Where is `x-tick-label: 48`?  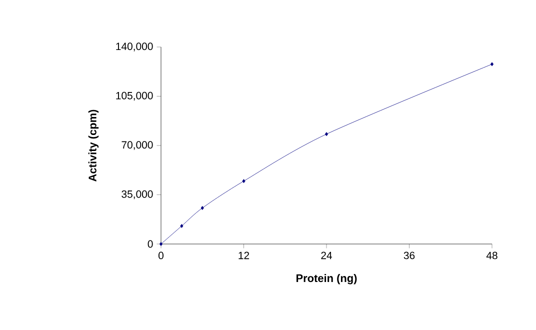
x-tick-label: 48 is located at coordinates (492, 256).